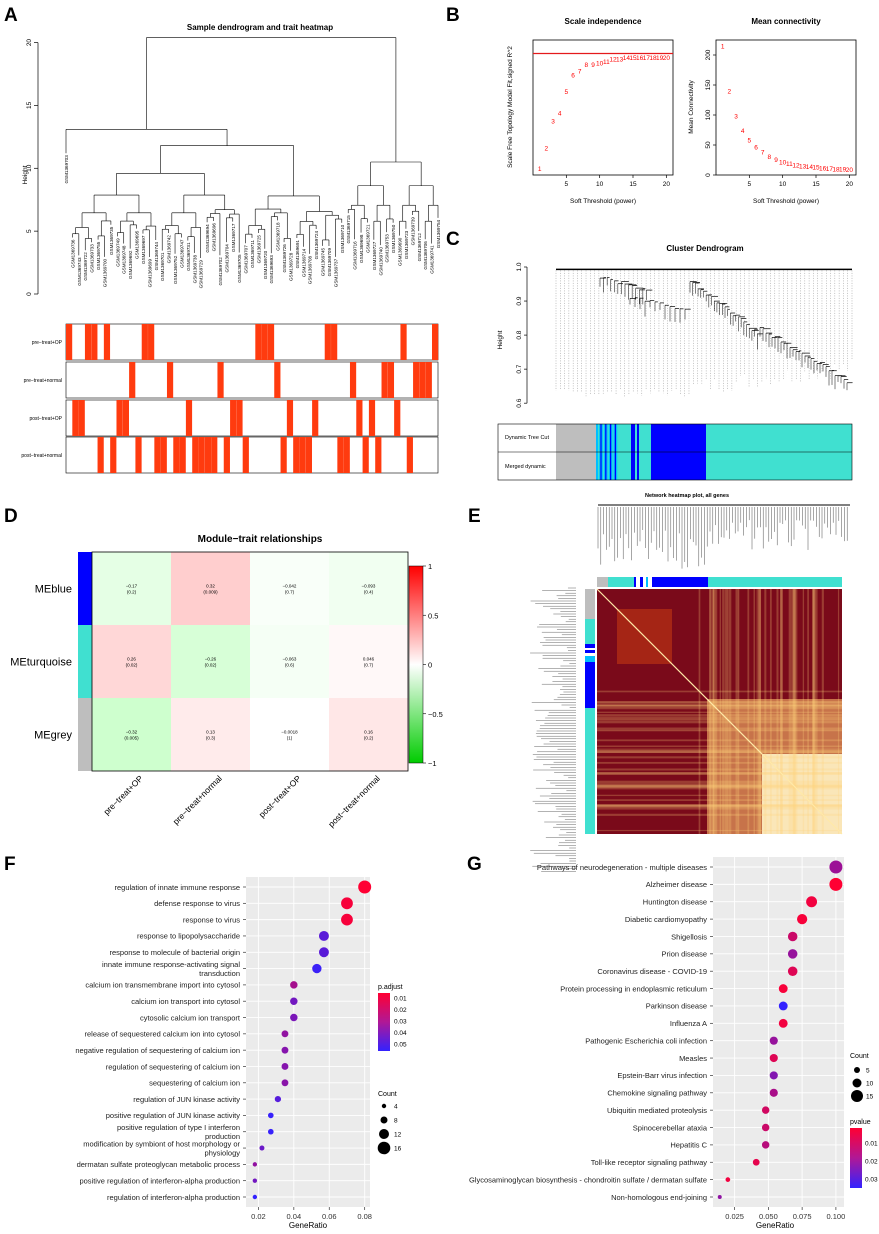 This screenshot has width=879, height=1234. What do you see at coordinates (190, 1017) in the screenshot?
I see `term-label: cytosolic calcium ion transport` at bounding box center [190, 1017].